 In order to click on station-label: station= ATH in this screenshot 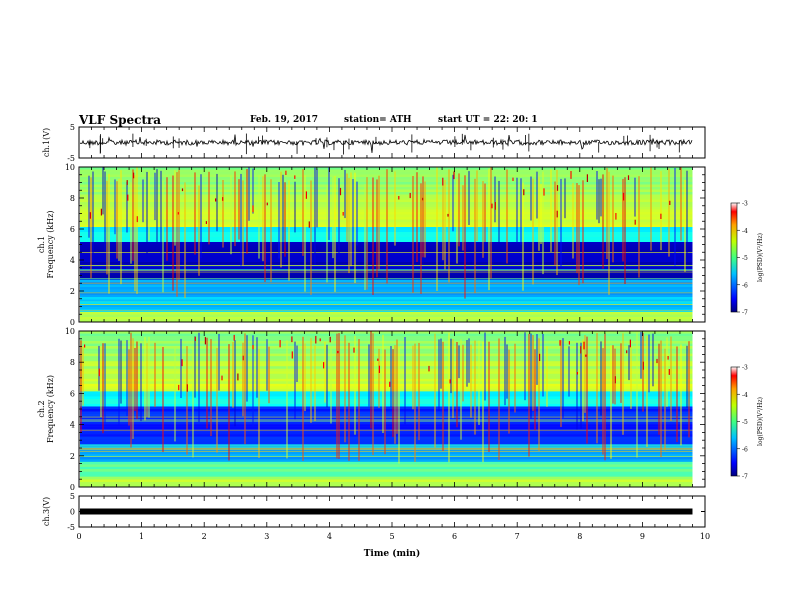, I will do `click(378, 120)`.